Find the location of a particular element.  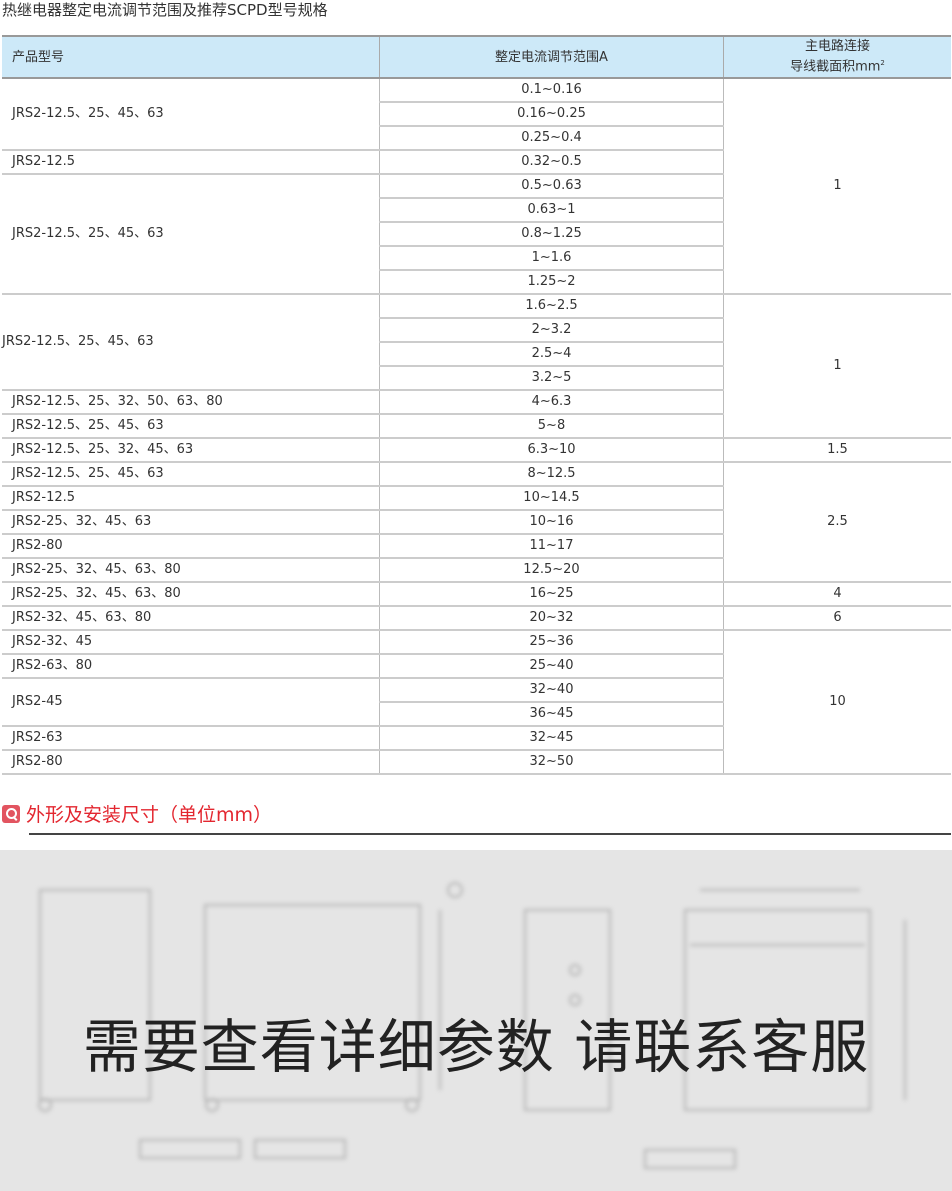

model-cell: JRS2-25、32、45、63 is located at coordinates (191, 522).